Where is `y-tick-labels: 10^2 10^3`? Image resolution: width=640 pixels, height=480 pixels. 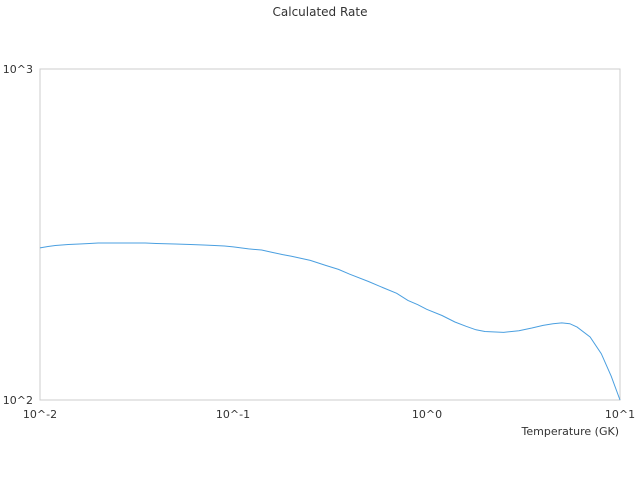 y-tick-labels: 10^2 10^3 is located at coordinates (18, 235).